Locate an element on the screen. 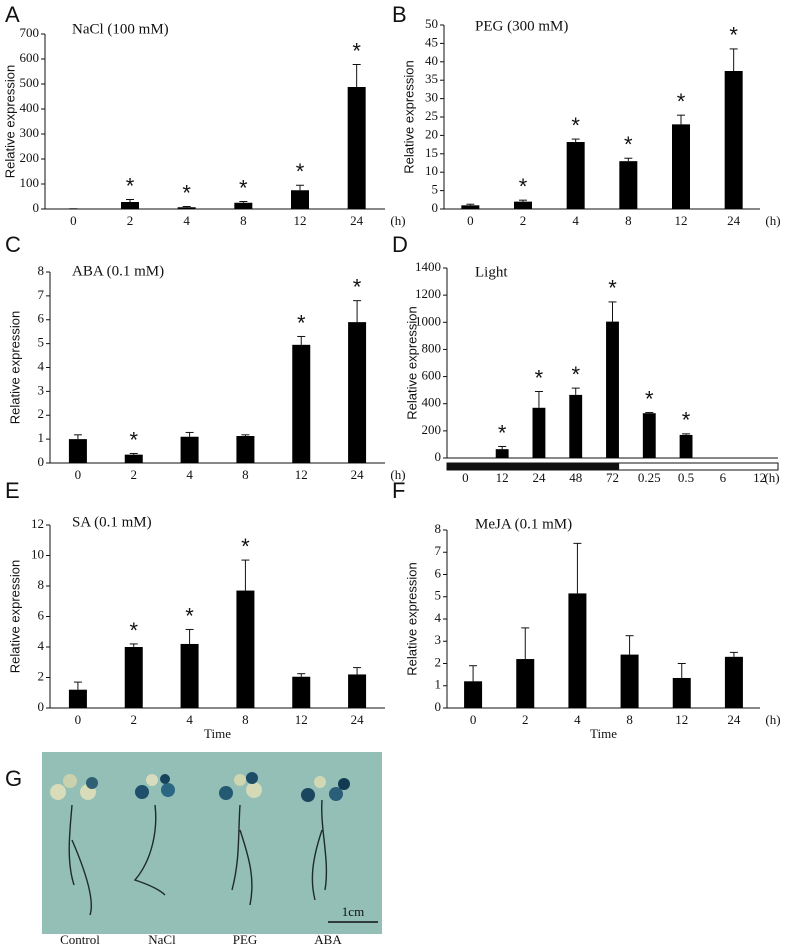 The height and width of the screenshot is (948, 787). x-axis-label: Time is located at coordinates (603, 733).